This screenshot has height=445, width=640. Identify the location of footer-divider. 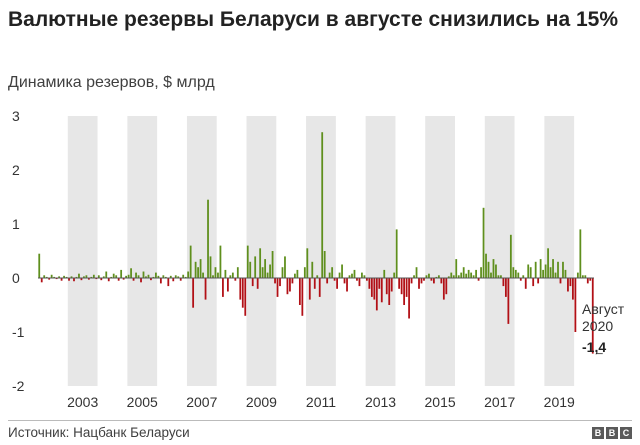
(320, 420).